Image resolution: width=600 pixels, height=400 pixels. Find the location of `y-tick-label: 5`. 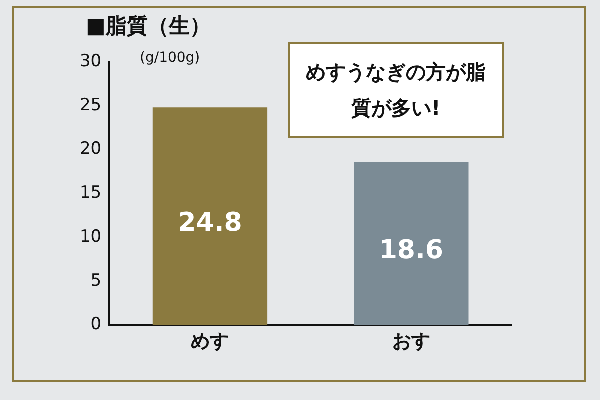

y-tick-label: 5 is located at coordinates (96, 280).